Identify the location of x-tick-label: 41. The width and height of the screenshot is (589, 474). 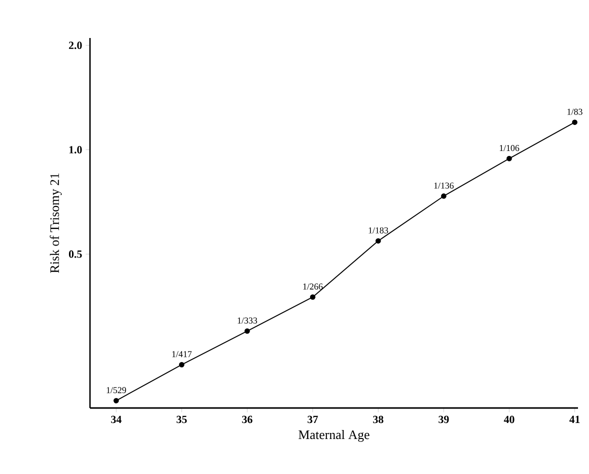
(574, 420).